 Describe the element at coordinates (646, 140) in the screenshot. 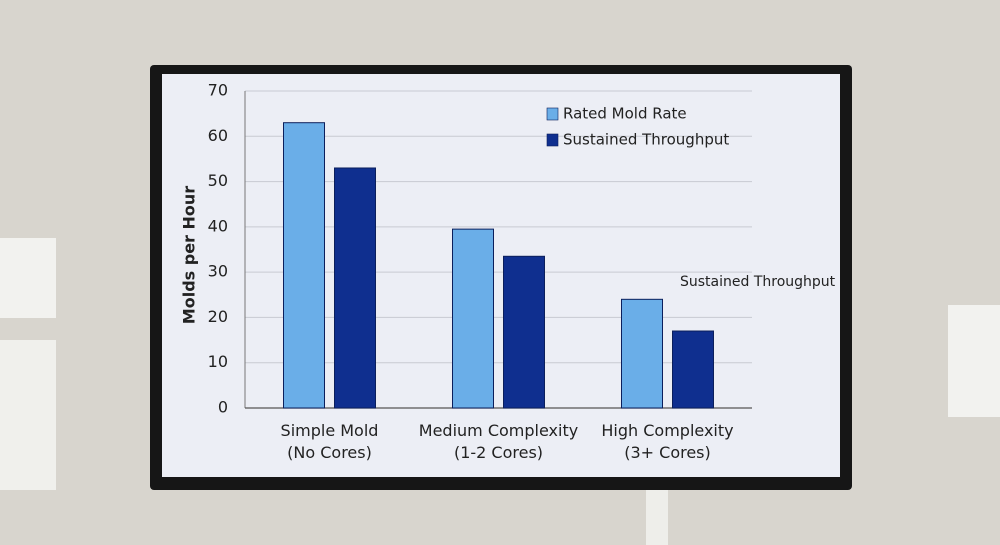

I see `legend-label: Sustained Throughput` at that location.